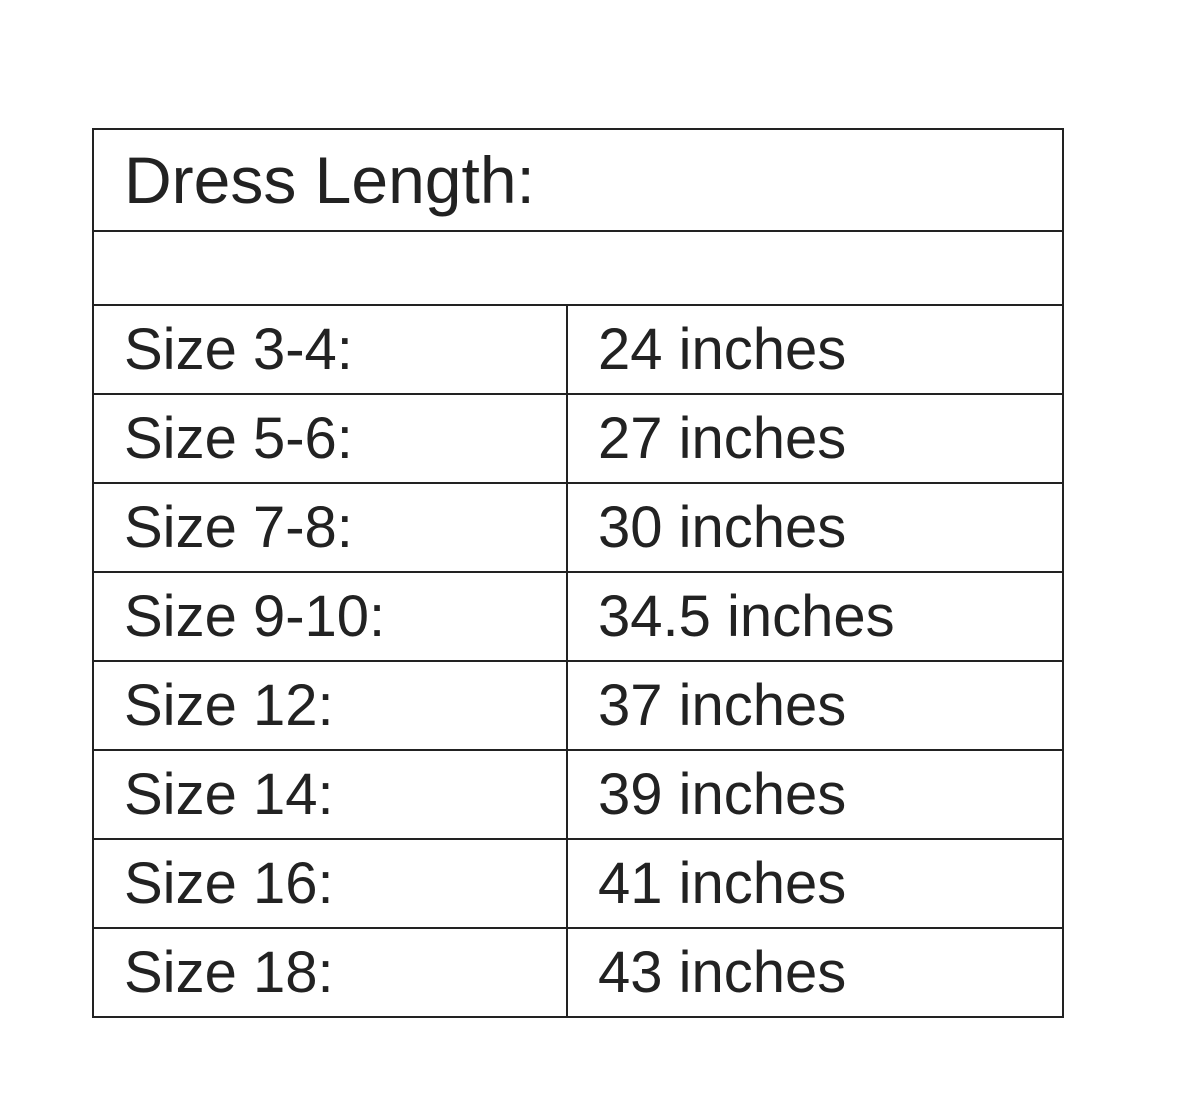 This screenshot has height=1116, width=1188. What do you see at coordinates (815, 794) in the screenshot?
I see `length-cell: 39 inches` at bounding box center [815, 794].